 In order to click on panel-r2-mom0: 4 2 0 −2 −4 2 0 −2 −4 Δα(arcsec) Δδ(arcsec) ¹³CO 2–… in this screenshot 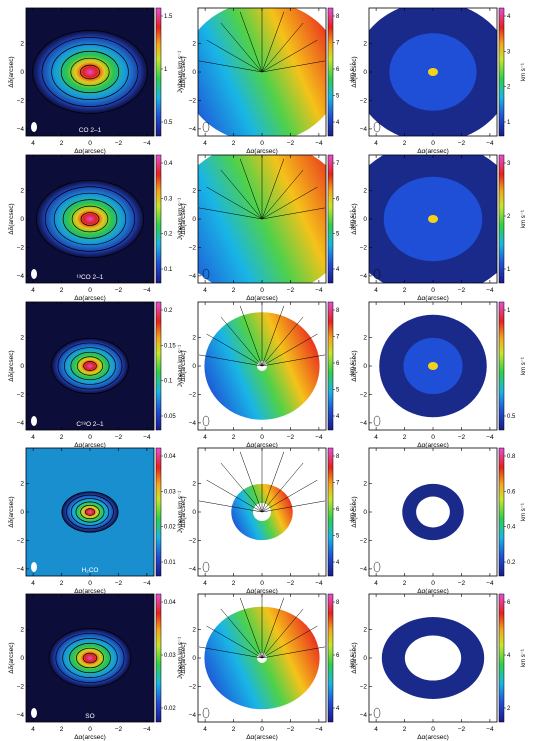, I will do `click(96, 228)`.